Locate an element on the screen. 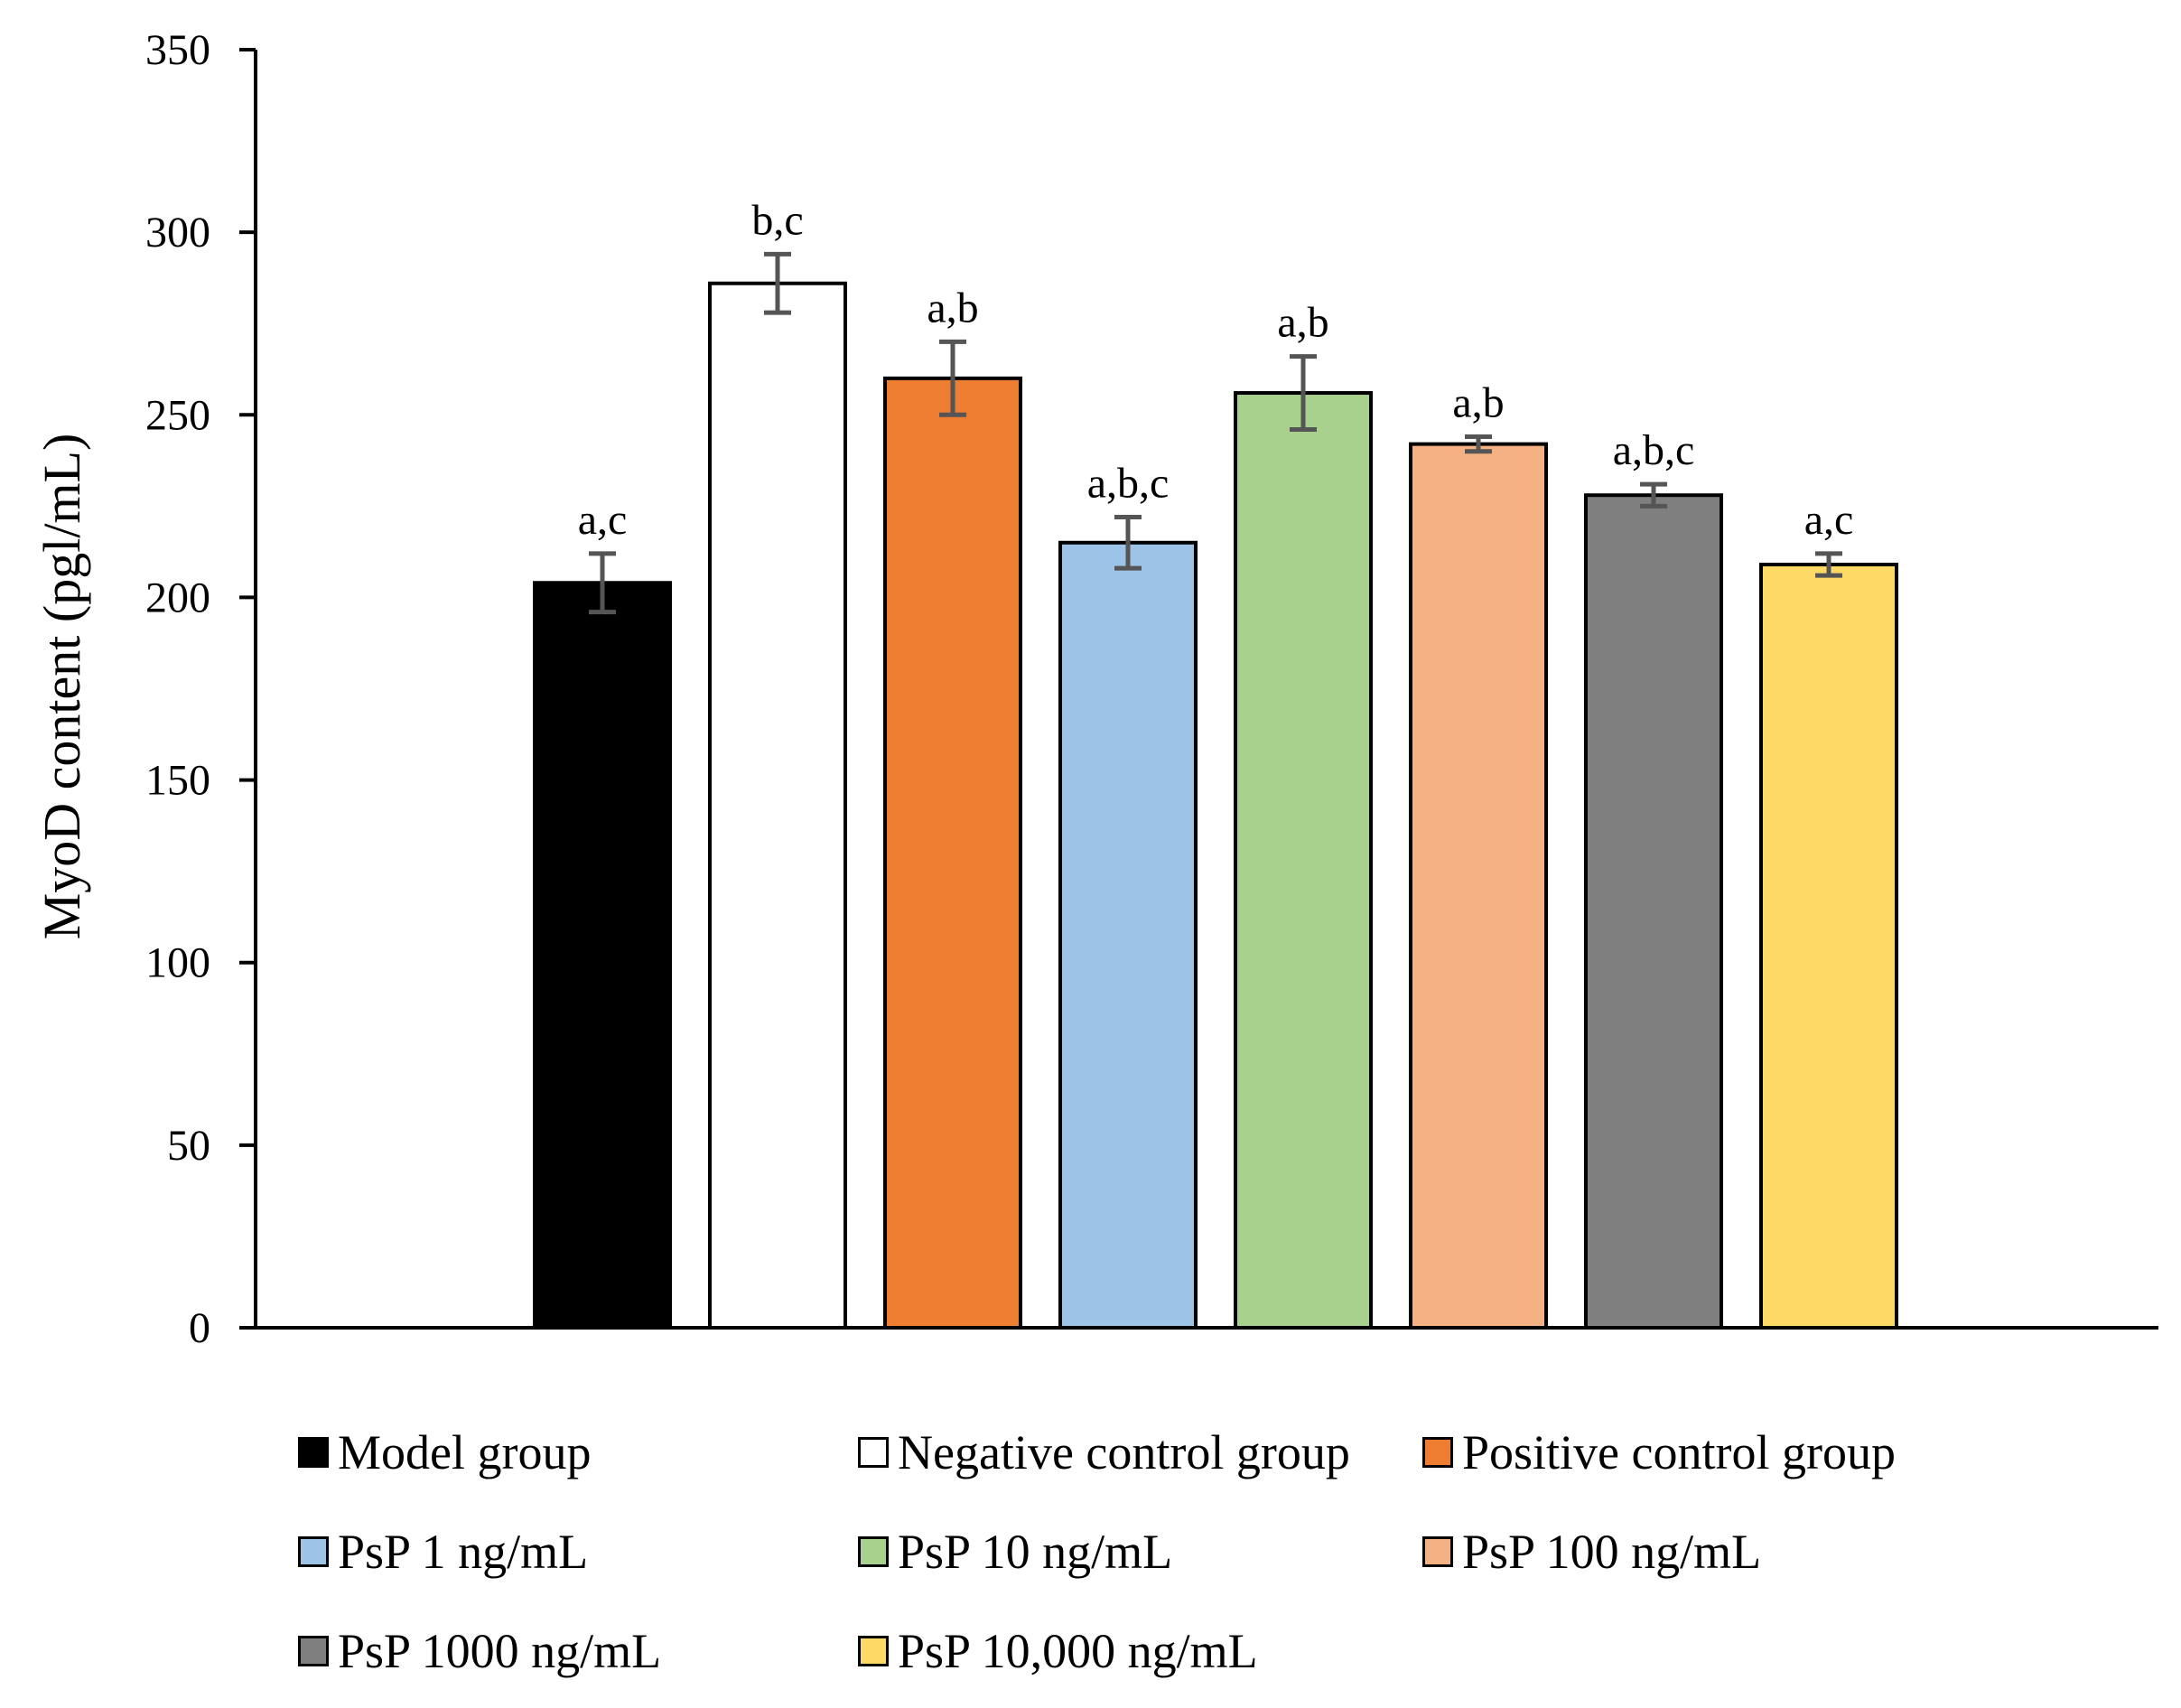 This screenshot has width=2181, height=1708. y-tick-label: 250 is located at coordinates (177, 415).